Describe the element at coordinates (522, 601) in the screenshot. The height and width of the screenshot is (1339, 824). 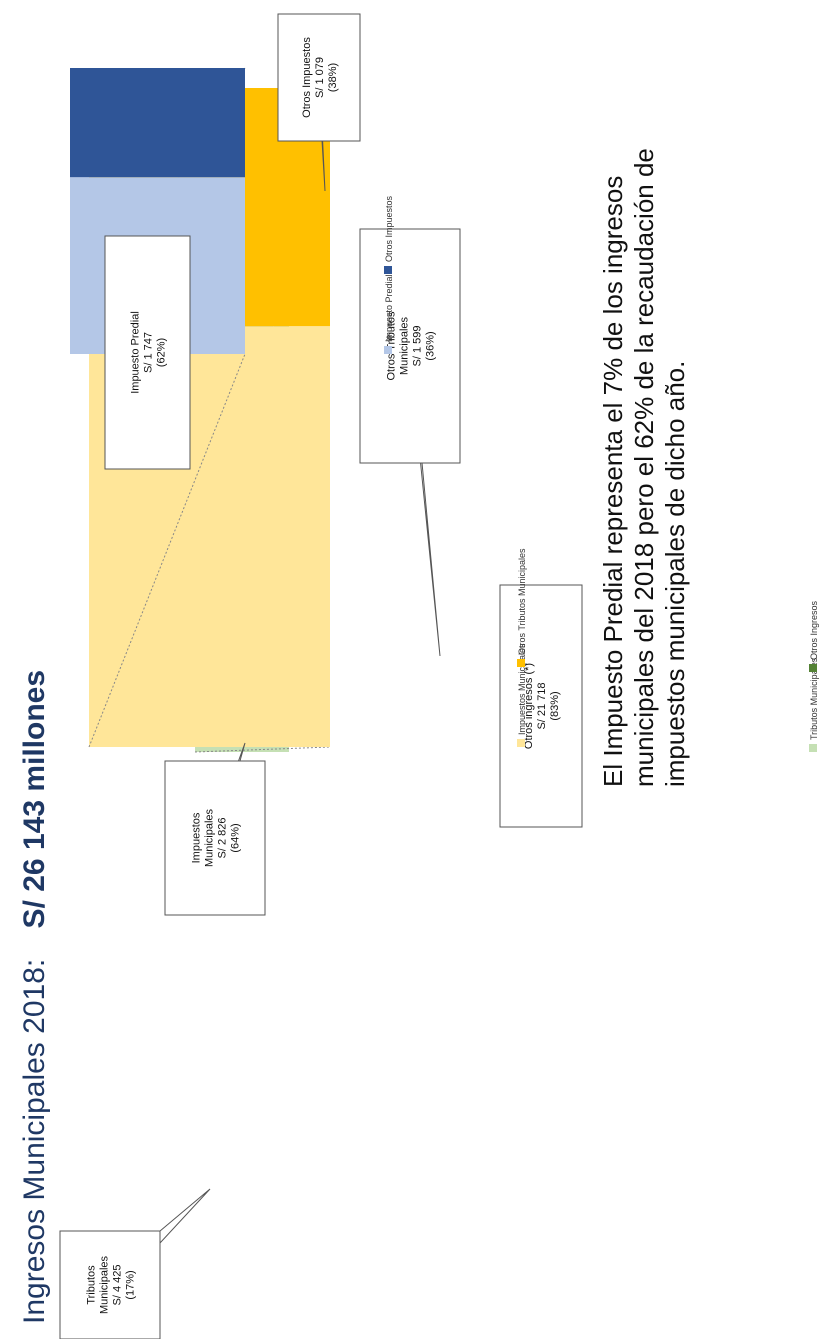
I see `legend-label-1-1: Otros Tributos Municipales` at that location.